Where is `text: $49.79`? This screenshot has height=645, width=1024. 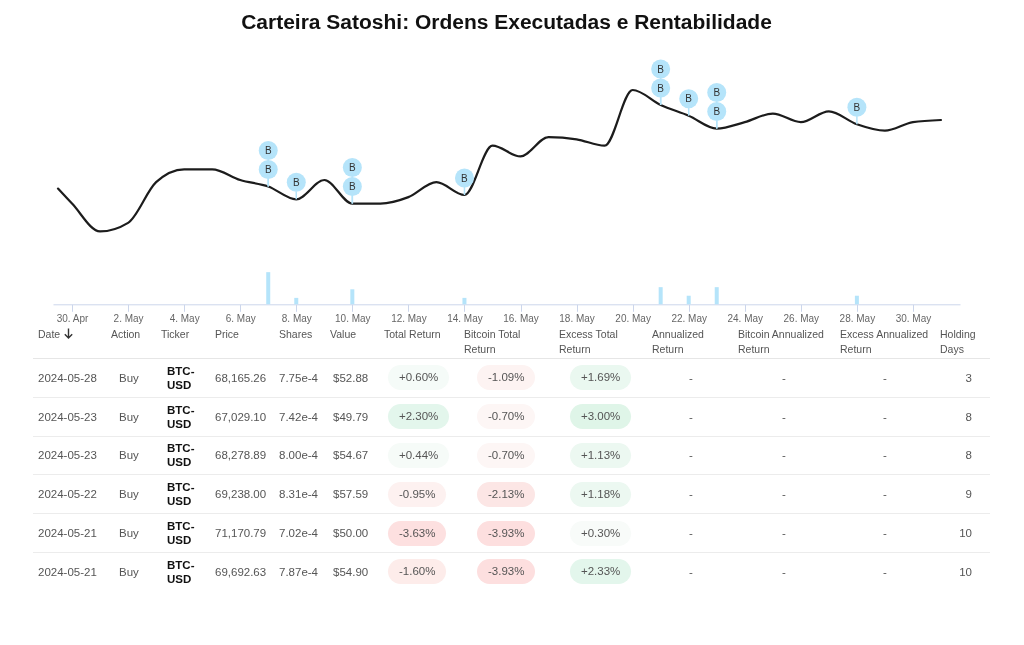
text: $49.79 is located at coordinates (351, 416).